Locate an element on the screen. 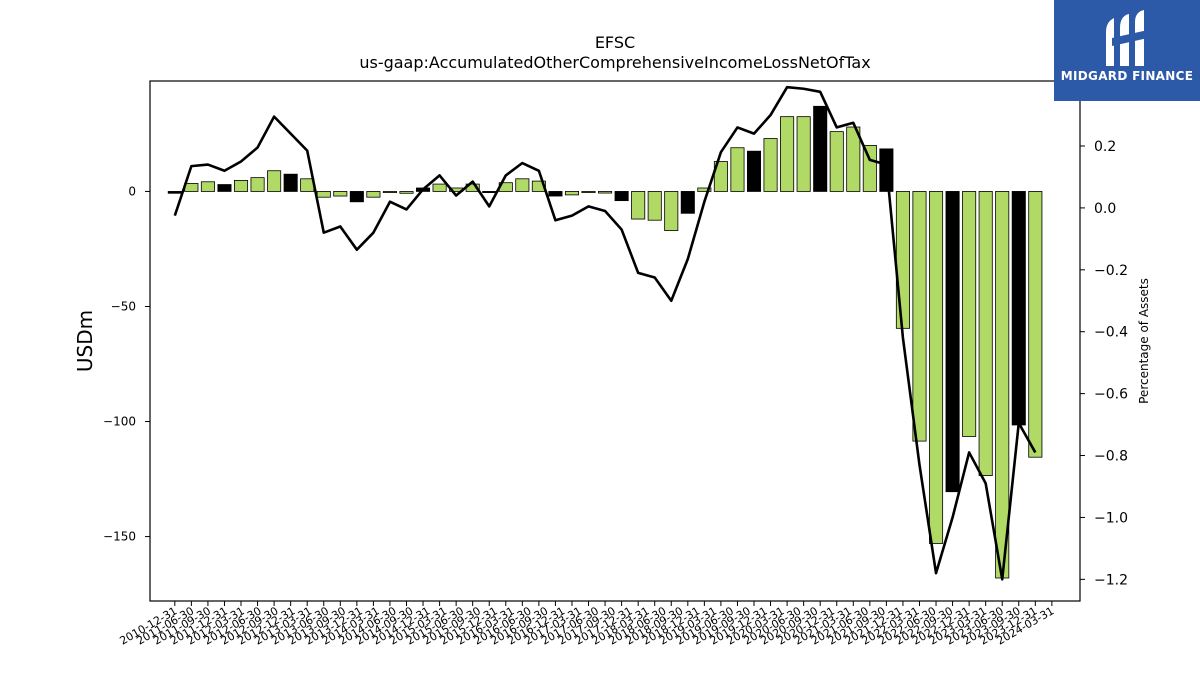 The width and height of the screenshot is (1200, 675). right-y-tick-label: 0.2 is located at coordinates (1105, 147).